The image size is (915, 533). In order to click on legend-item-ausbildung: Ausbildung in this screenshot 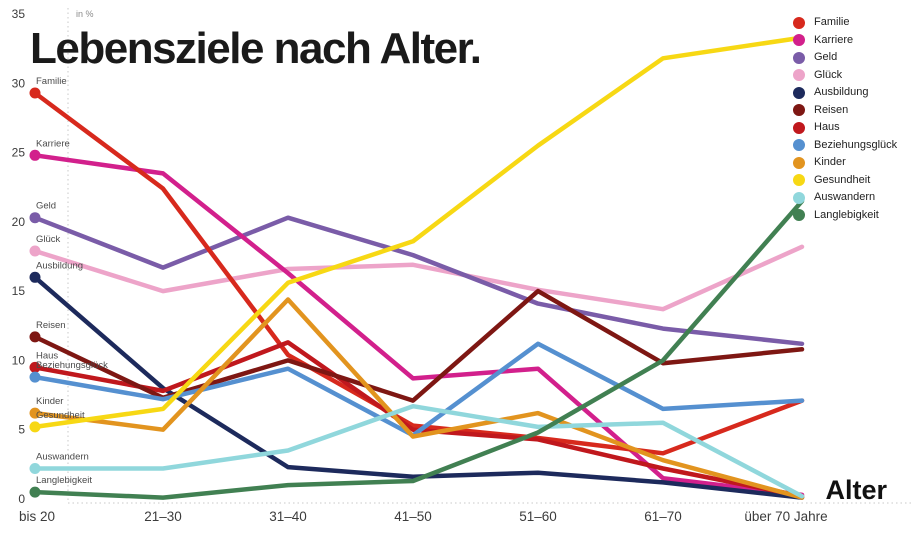, I will do `click(845, 93)`.